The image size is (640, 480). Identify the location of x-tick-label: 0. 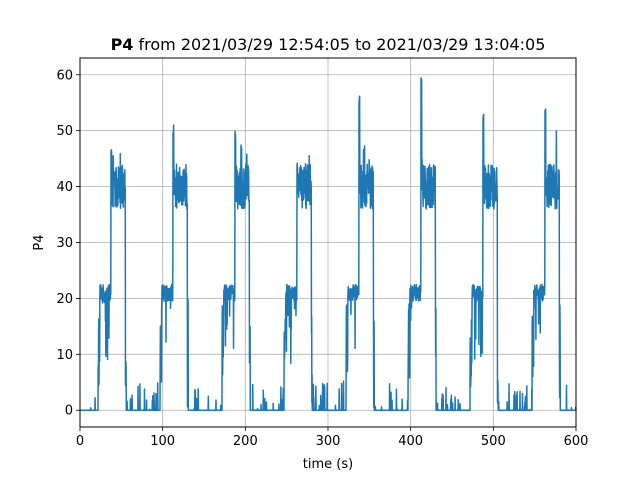
(80, 441).